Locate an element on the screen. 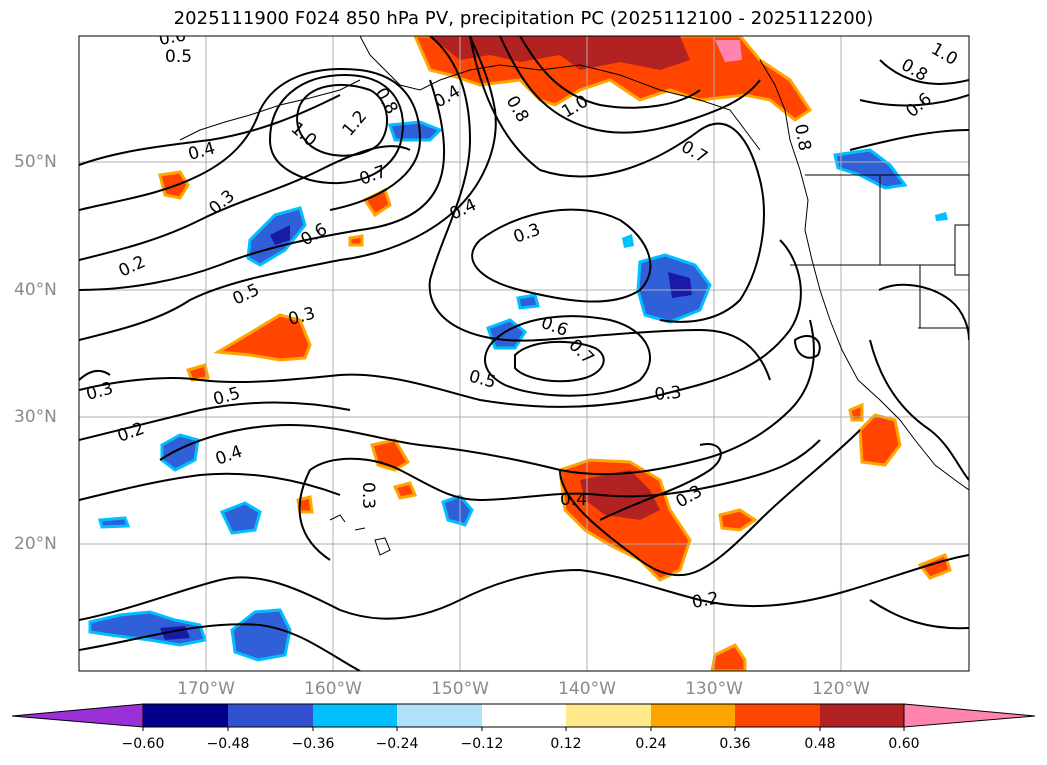  contour-label: 1.0 is located at coordinates (944, 54).